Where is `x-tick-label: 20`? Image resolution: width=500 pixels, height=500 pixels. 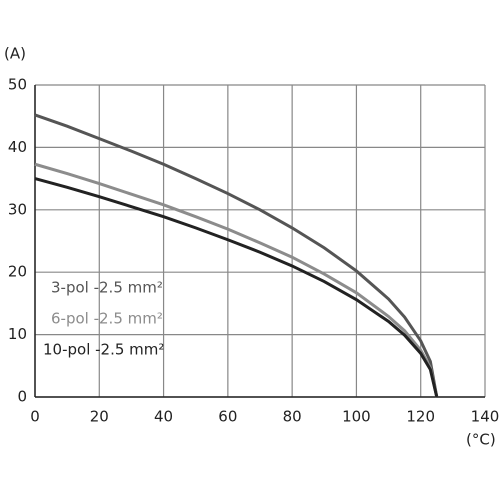 x-tick-label: 20 is located at coordinates (99, 417).